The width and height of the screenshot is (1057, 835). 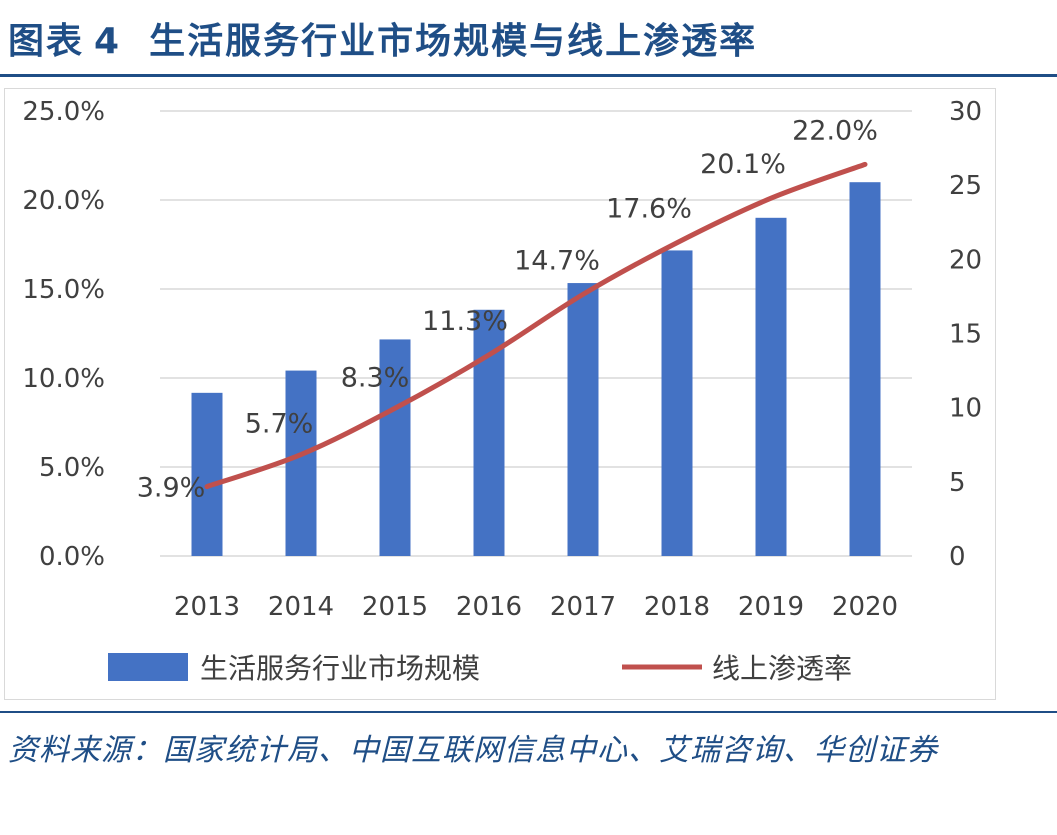 I want to click on figure-title: 图表 4 生活服务行业市场规模与线上渗透率, so click(x=382, y=42).